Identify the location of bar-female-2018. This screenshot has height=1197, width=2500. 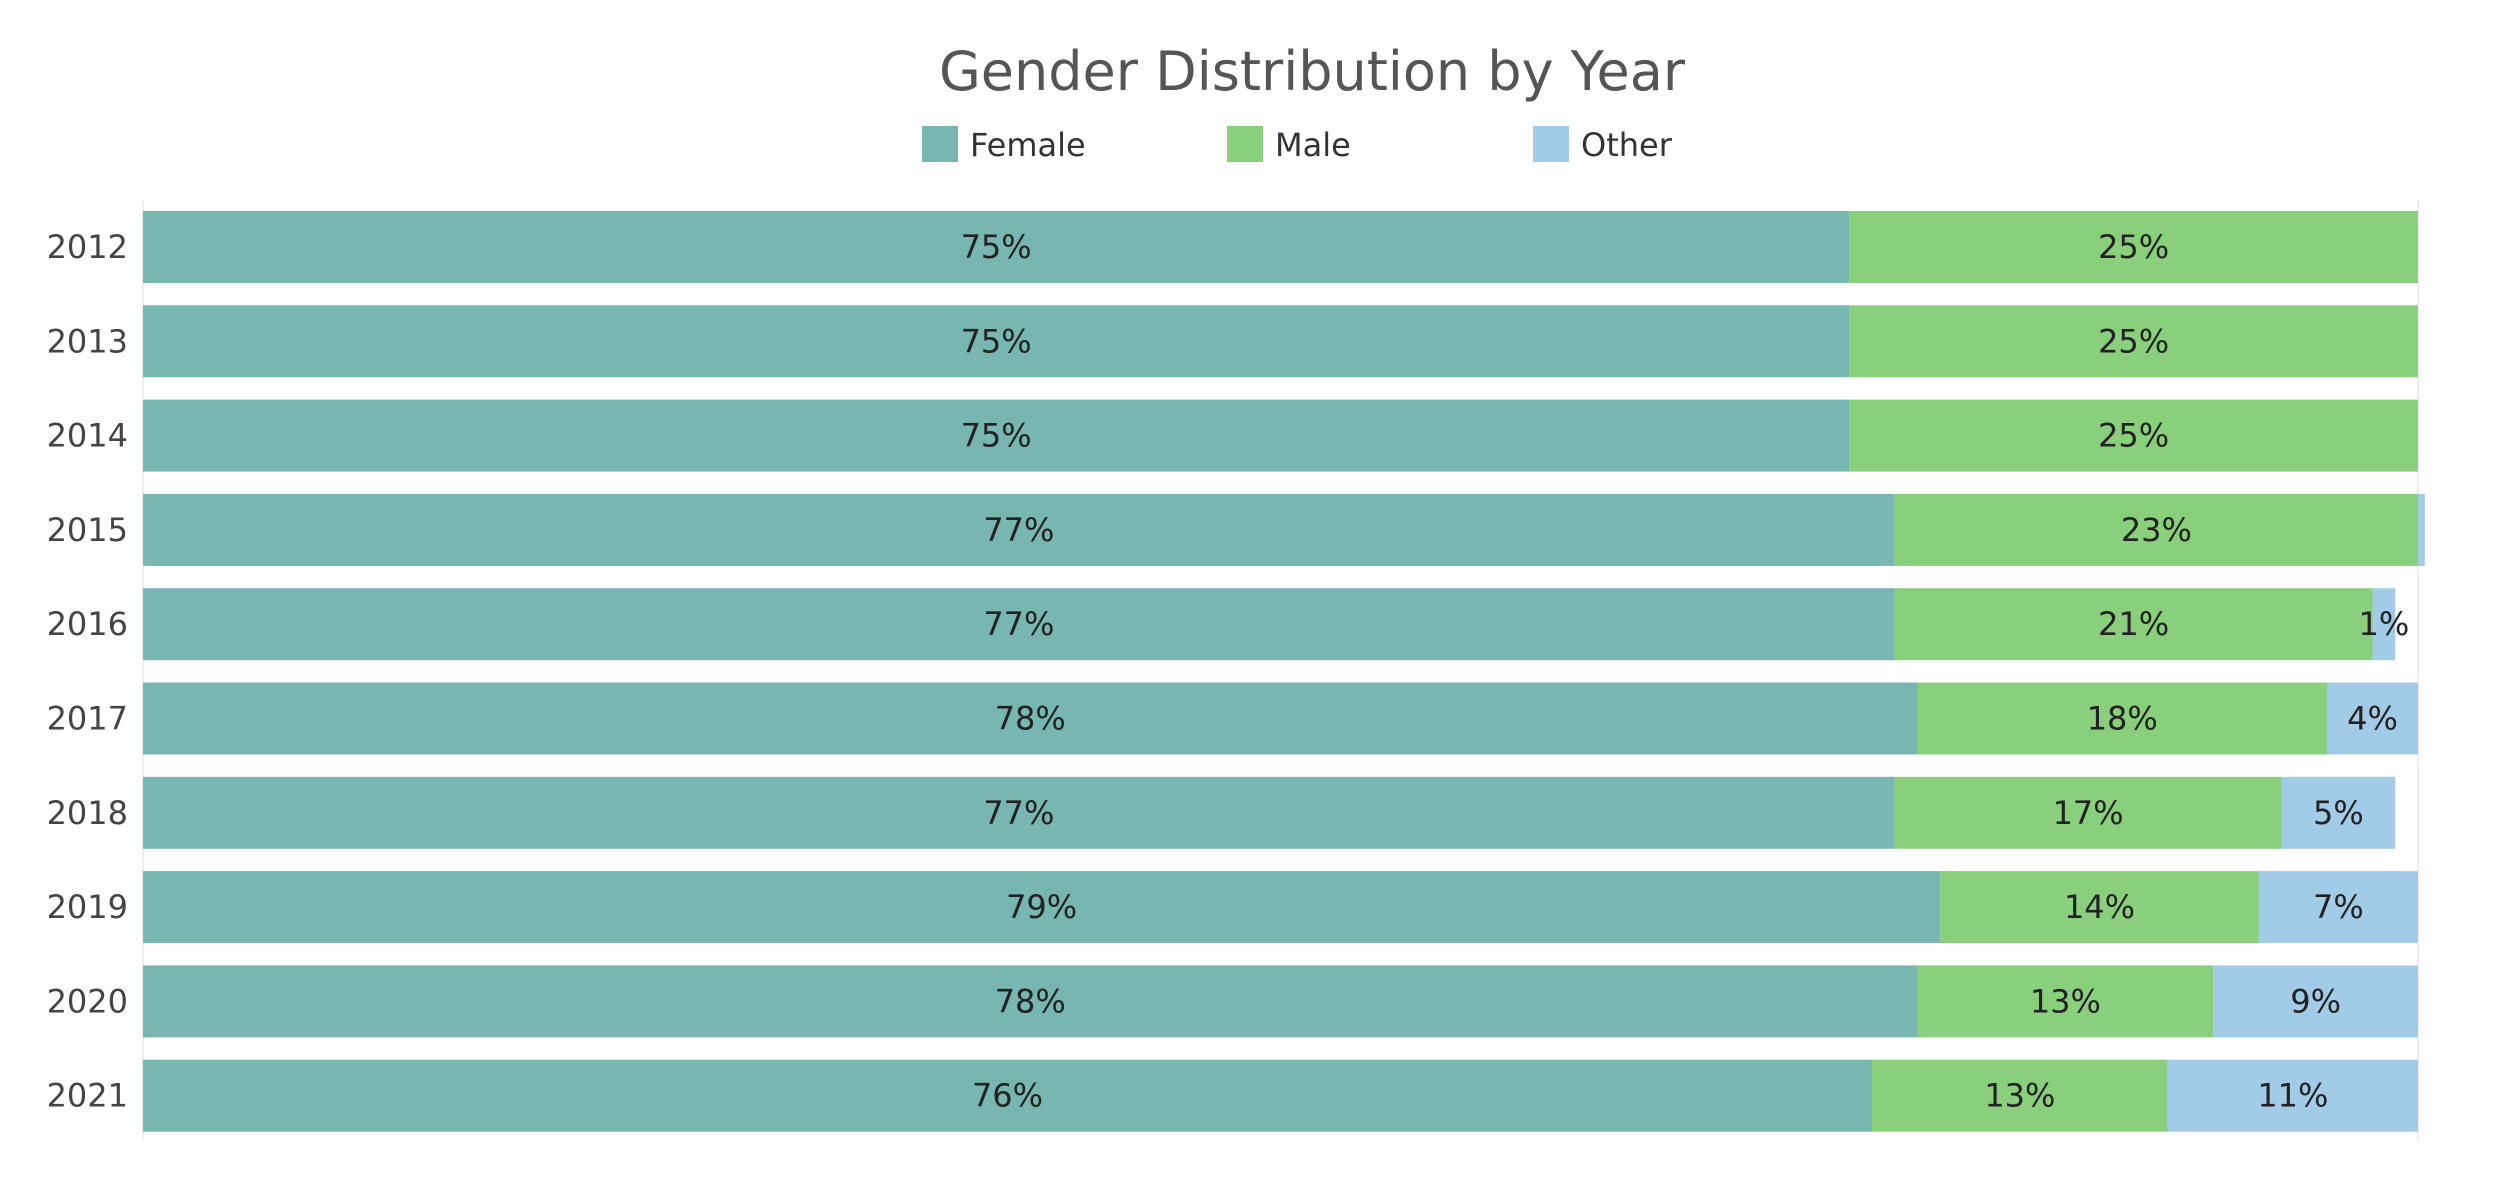
(1019, 812).